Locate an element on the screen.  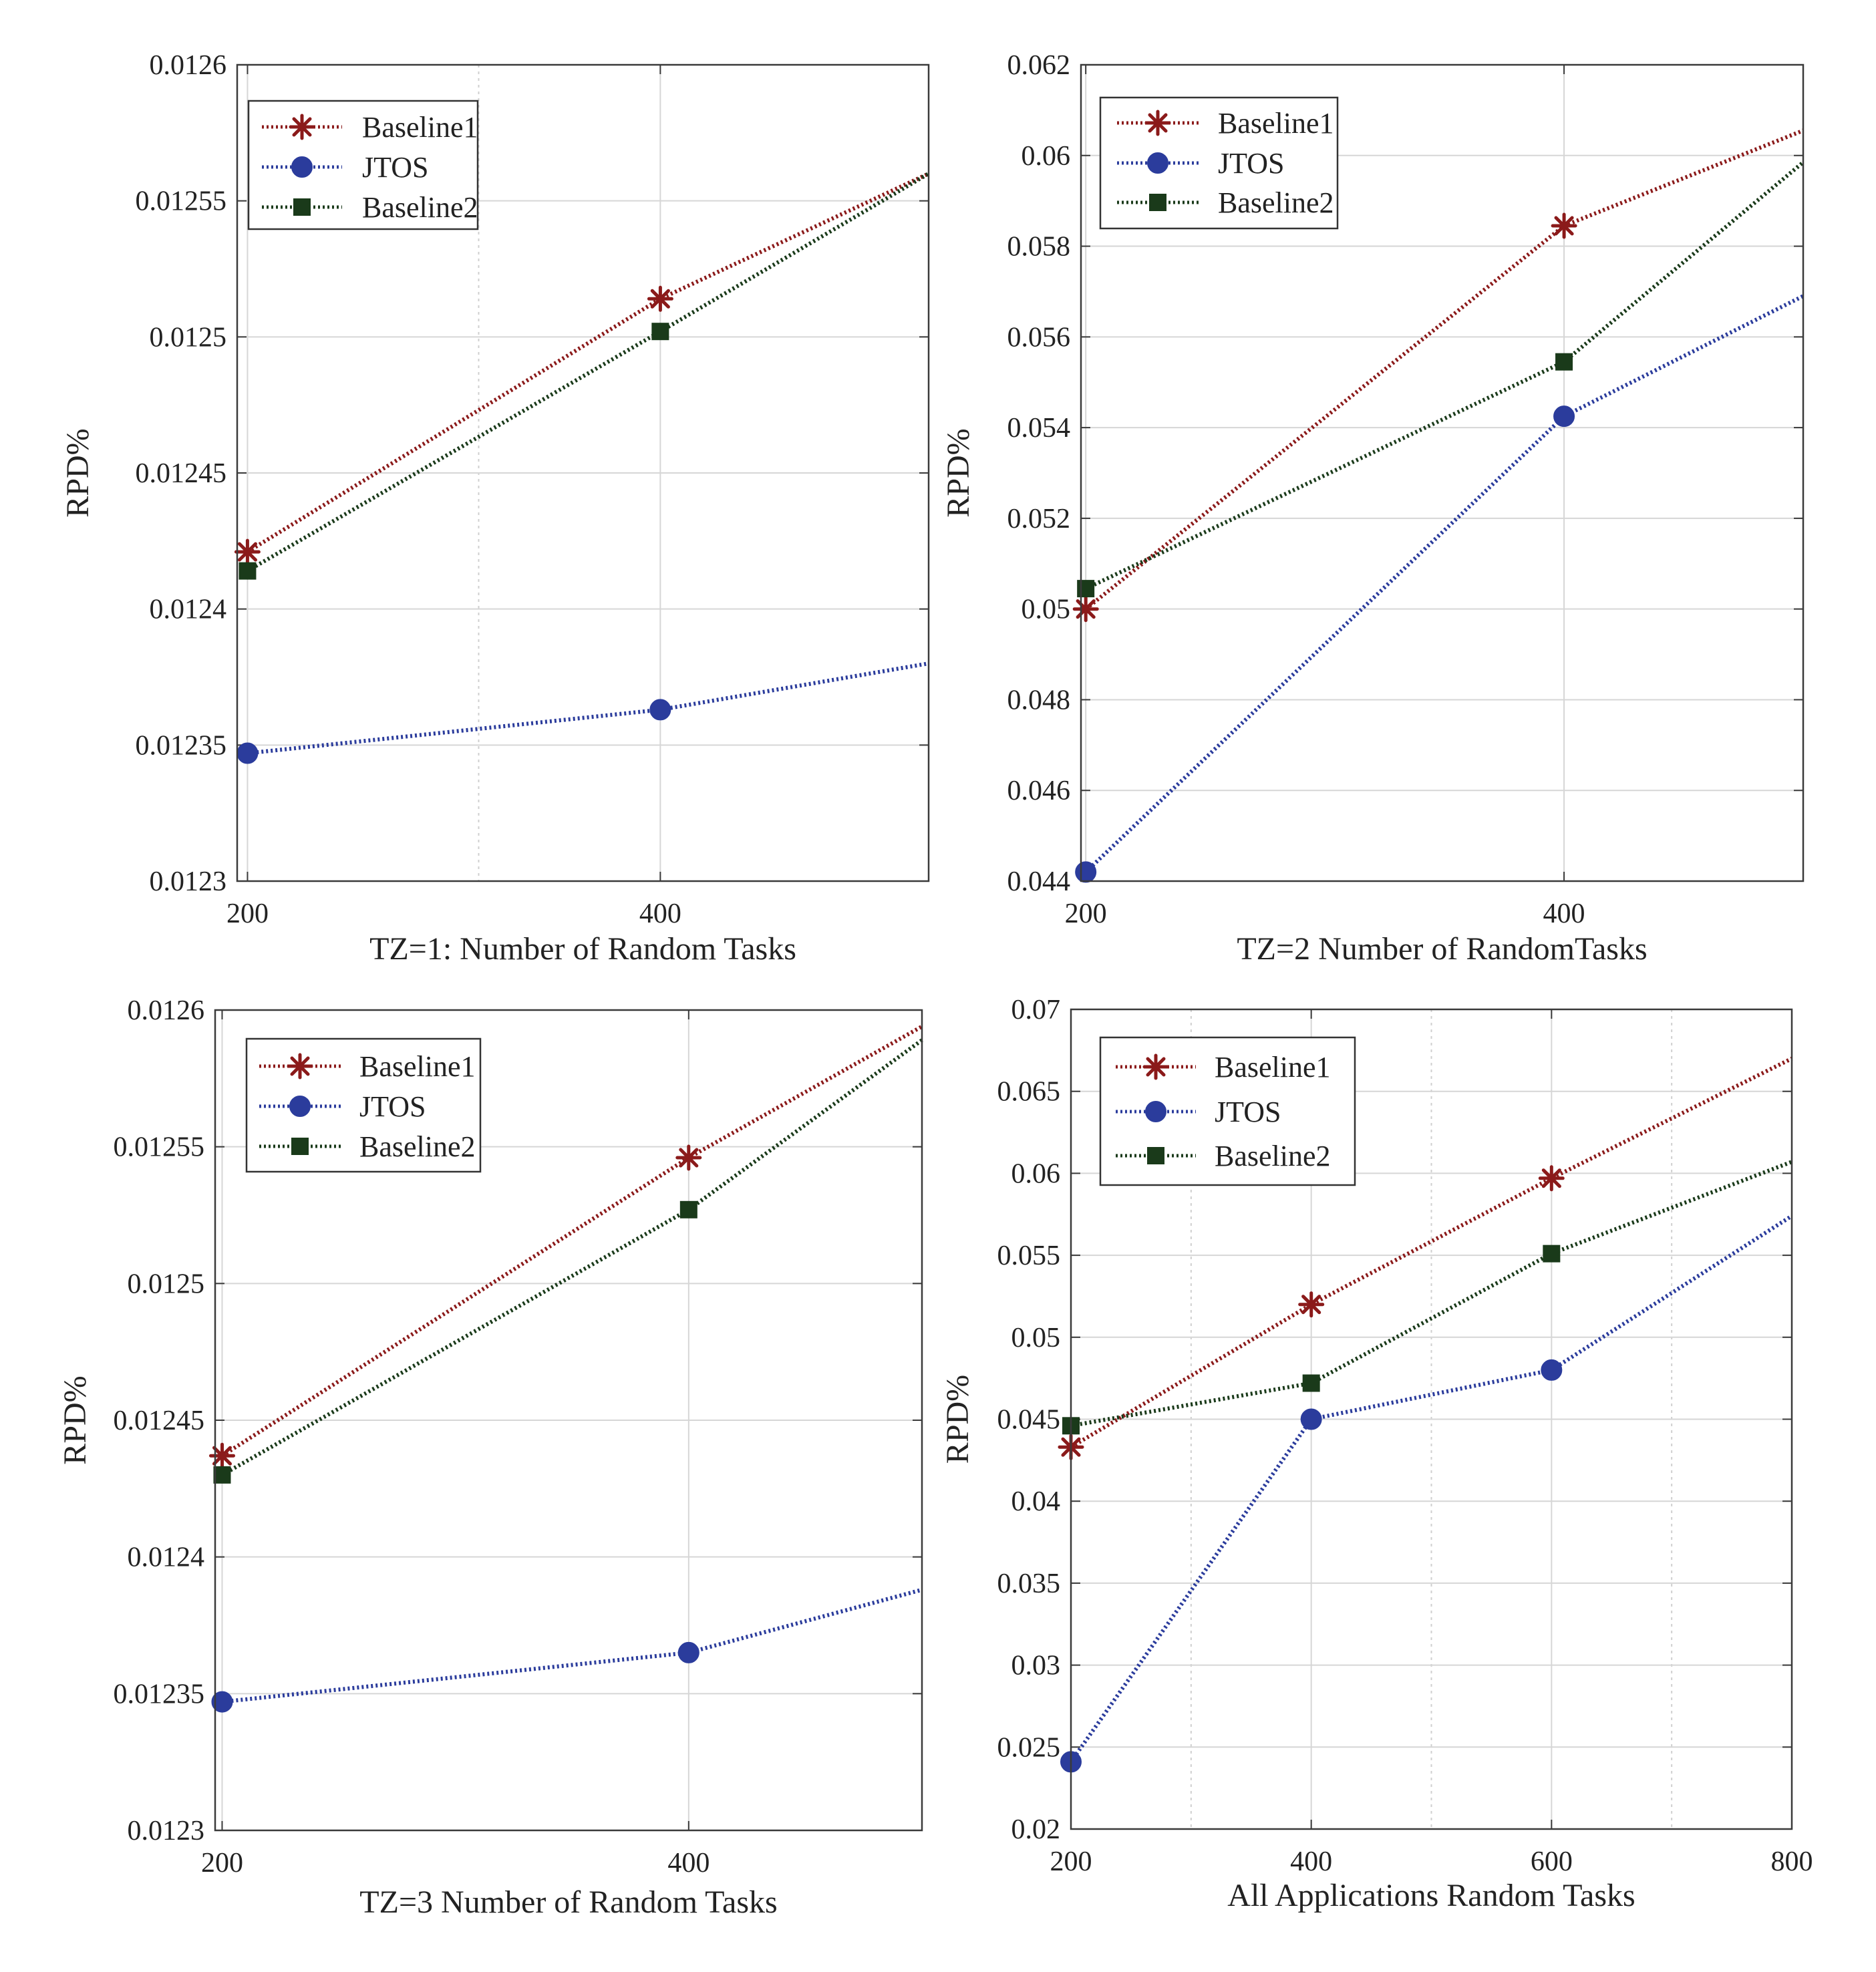
y-tick-label: 0.058 is located at coordinates (1039, 247).